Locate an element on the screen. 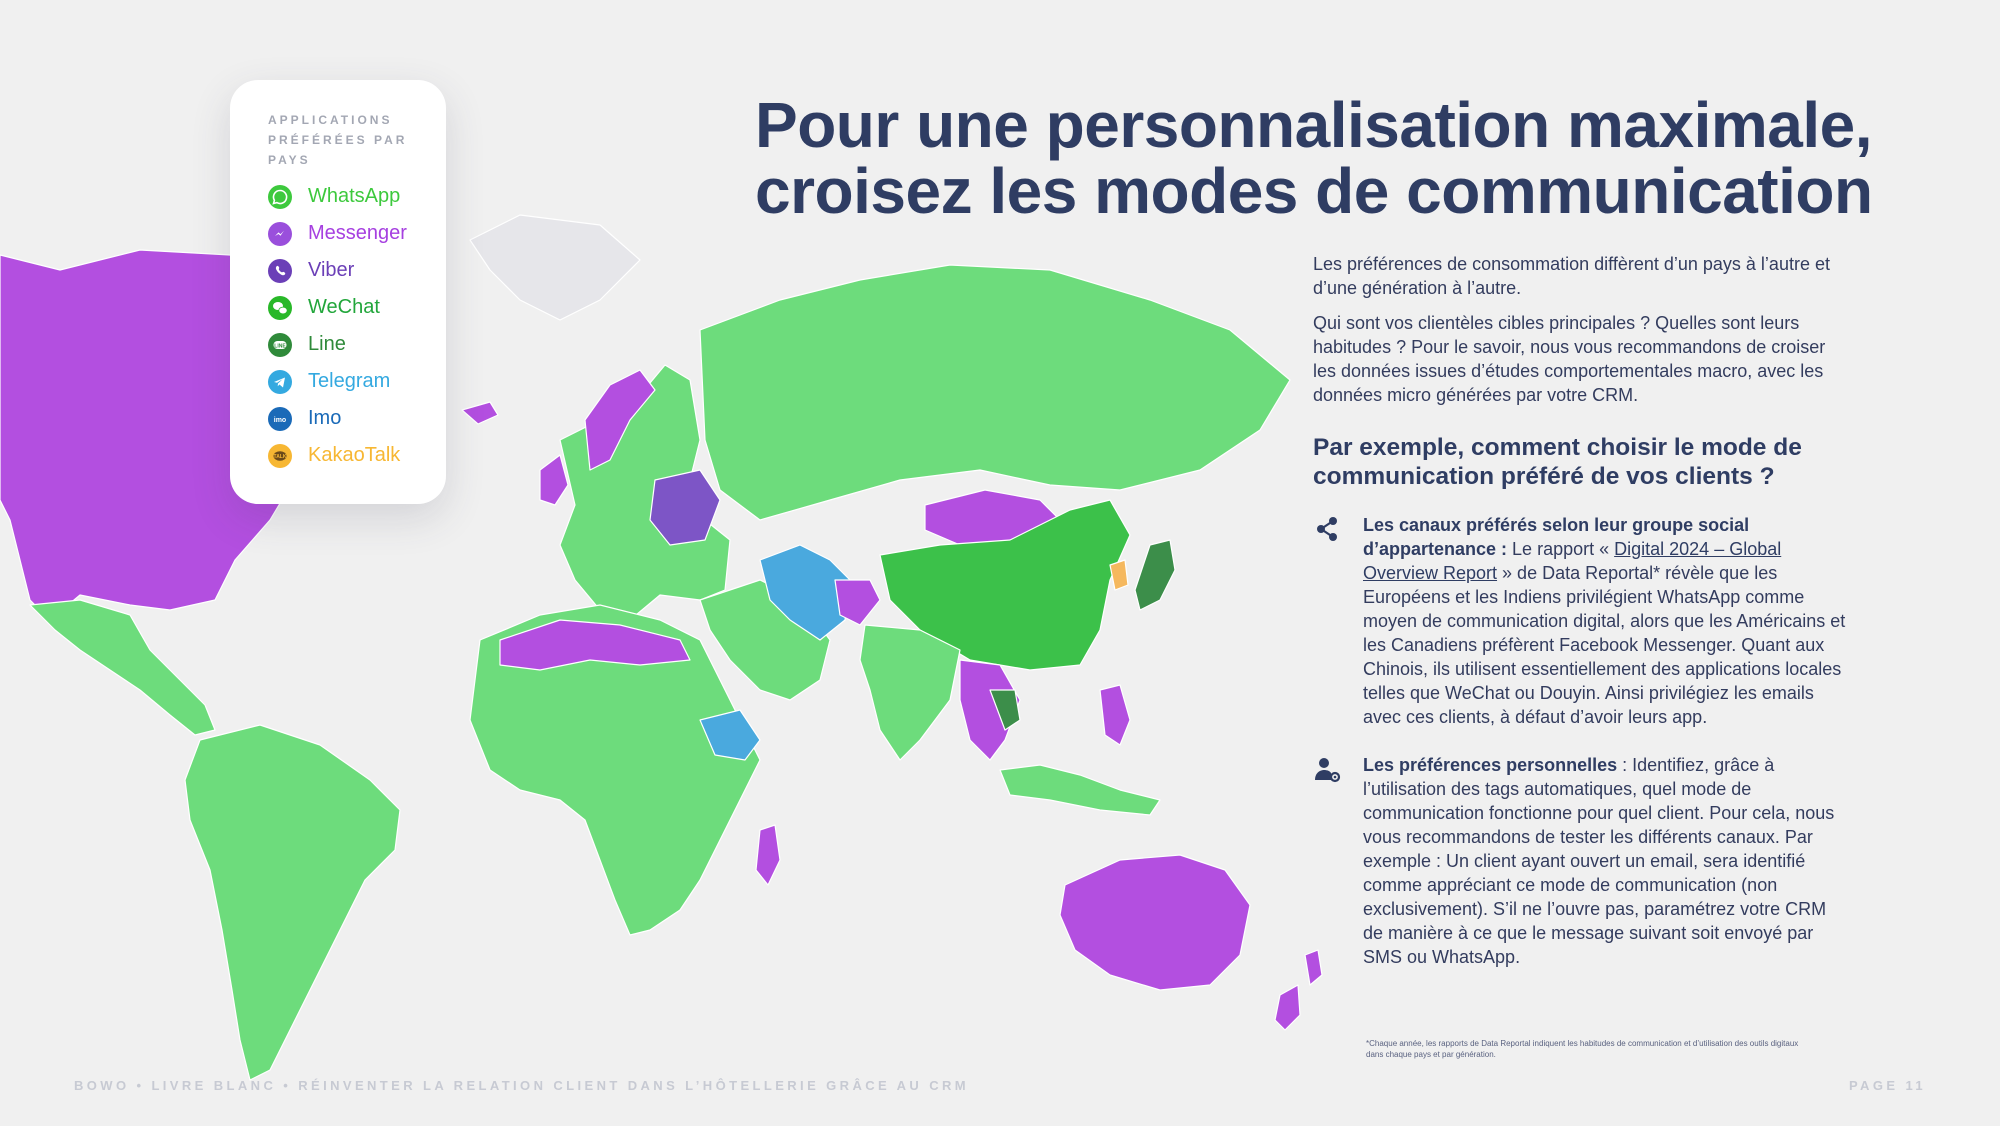 This screenshot has height=1126, width=2000. map-region-africa is located at coordinates (615, 770).